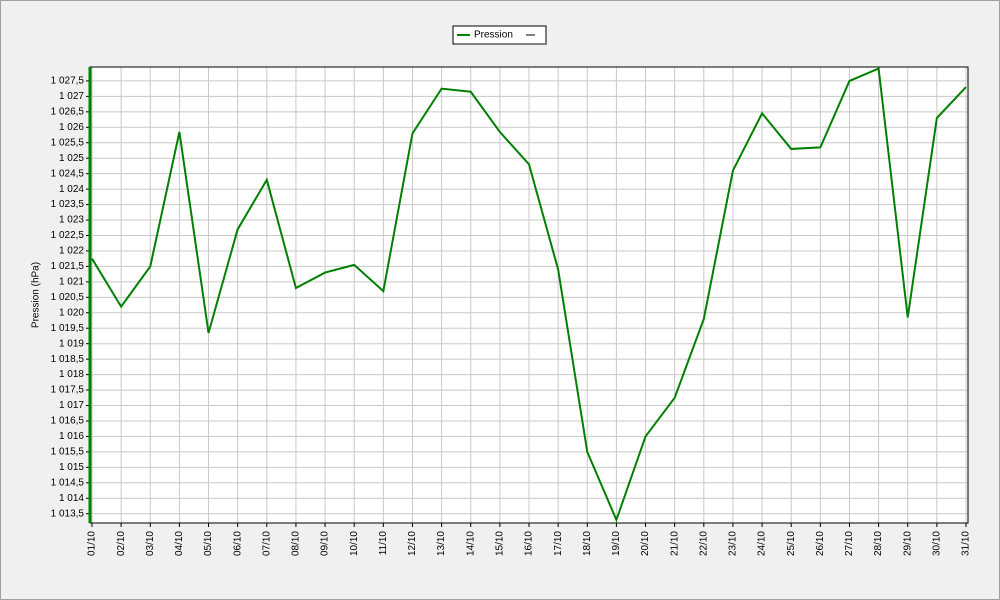  Describe the element at coordinates (71, 374) in the screenshot. I see `y-tick-label: 1 018` at that location.